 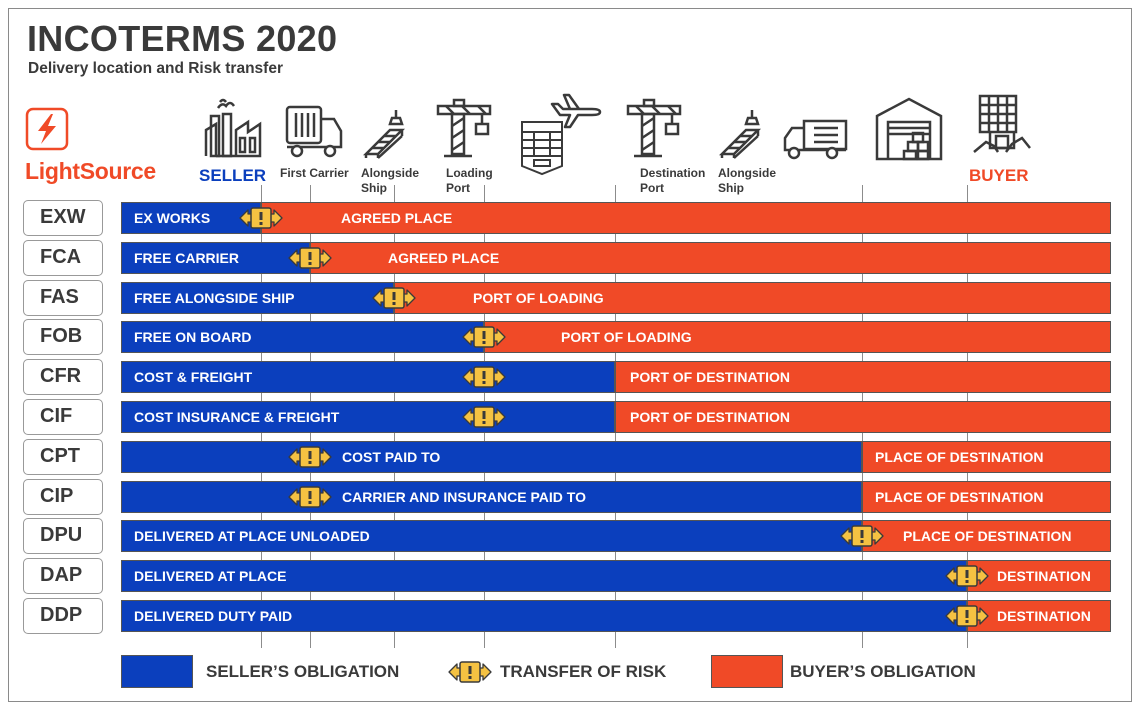 What do you see at coordinates (390, 173) in the screenshot?
I see `stage-alongside-ship-line1: Alongside` at bounding box center [390, 173].